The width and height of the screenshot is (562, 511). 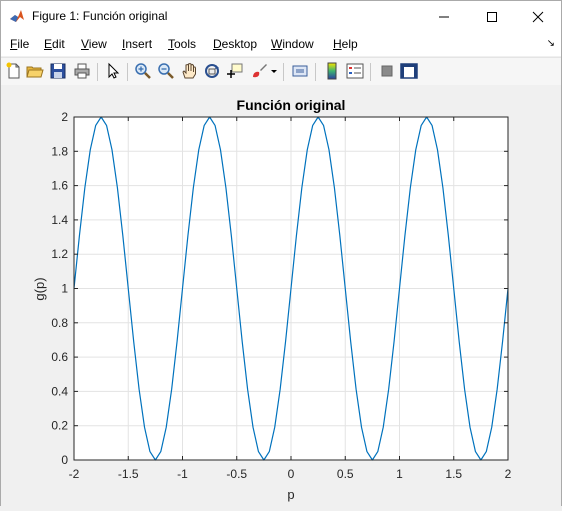 I want to click on menu-view: View, so click(x=94, y=44).